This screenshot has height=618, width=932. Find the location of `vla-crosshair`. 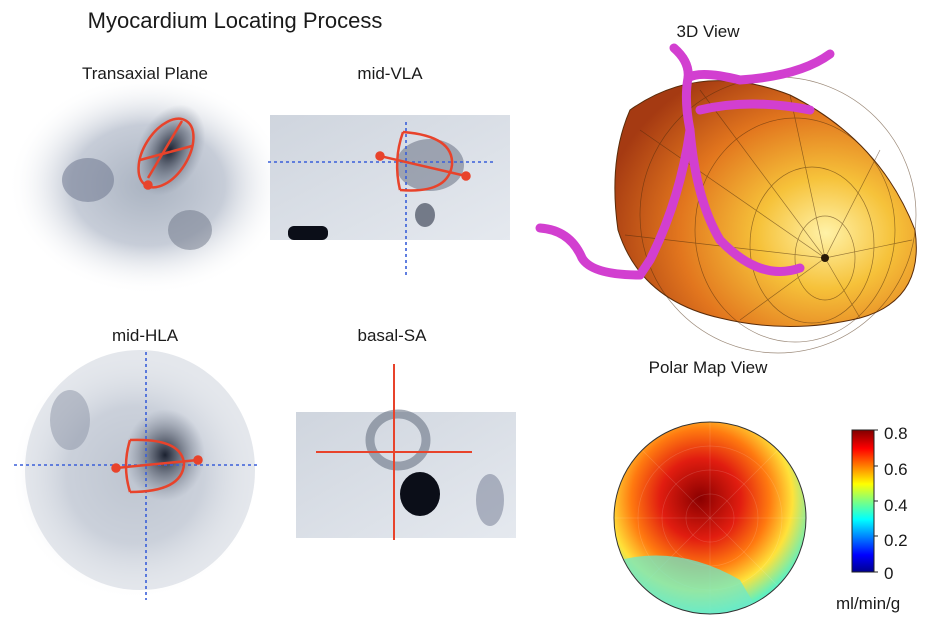

vla-crosshair is located at coordinates (381, 200).